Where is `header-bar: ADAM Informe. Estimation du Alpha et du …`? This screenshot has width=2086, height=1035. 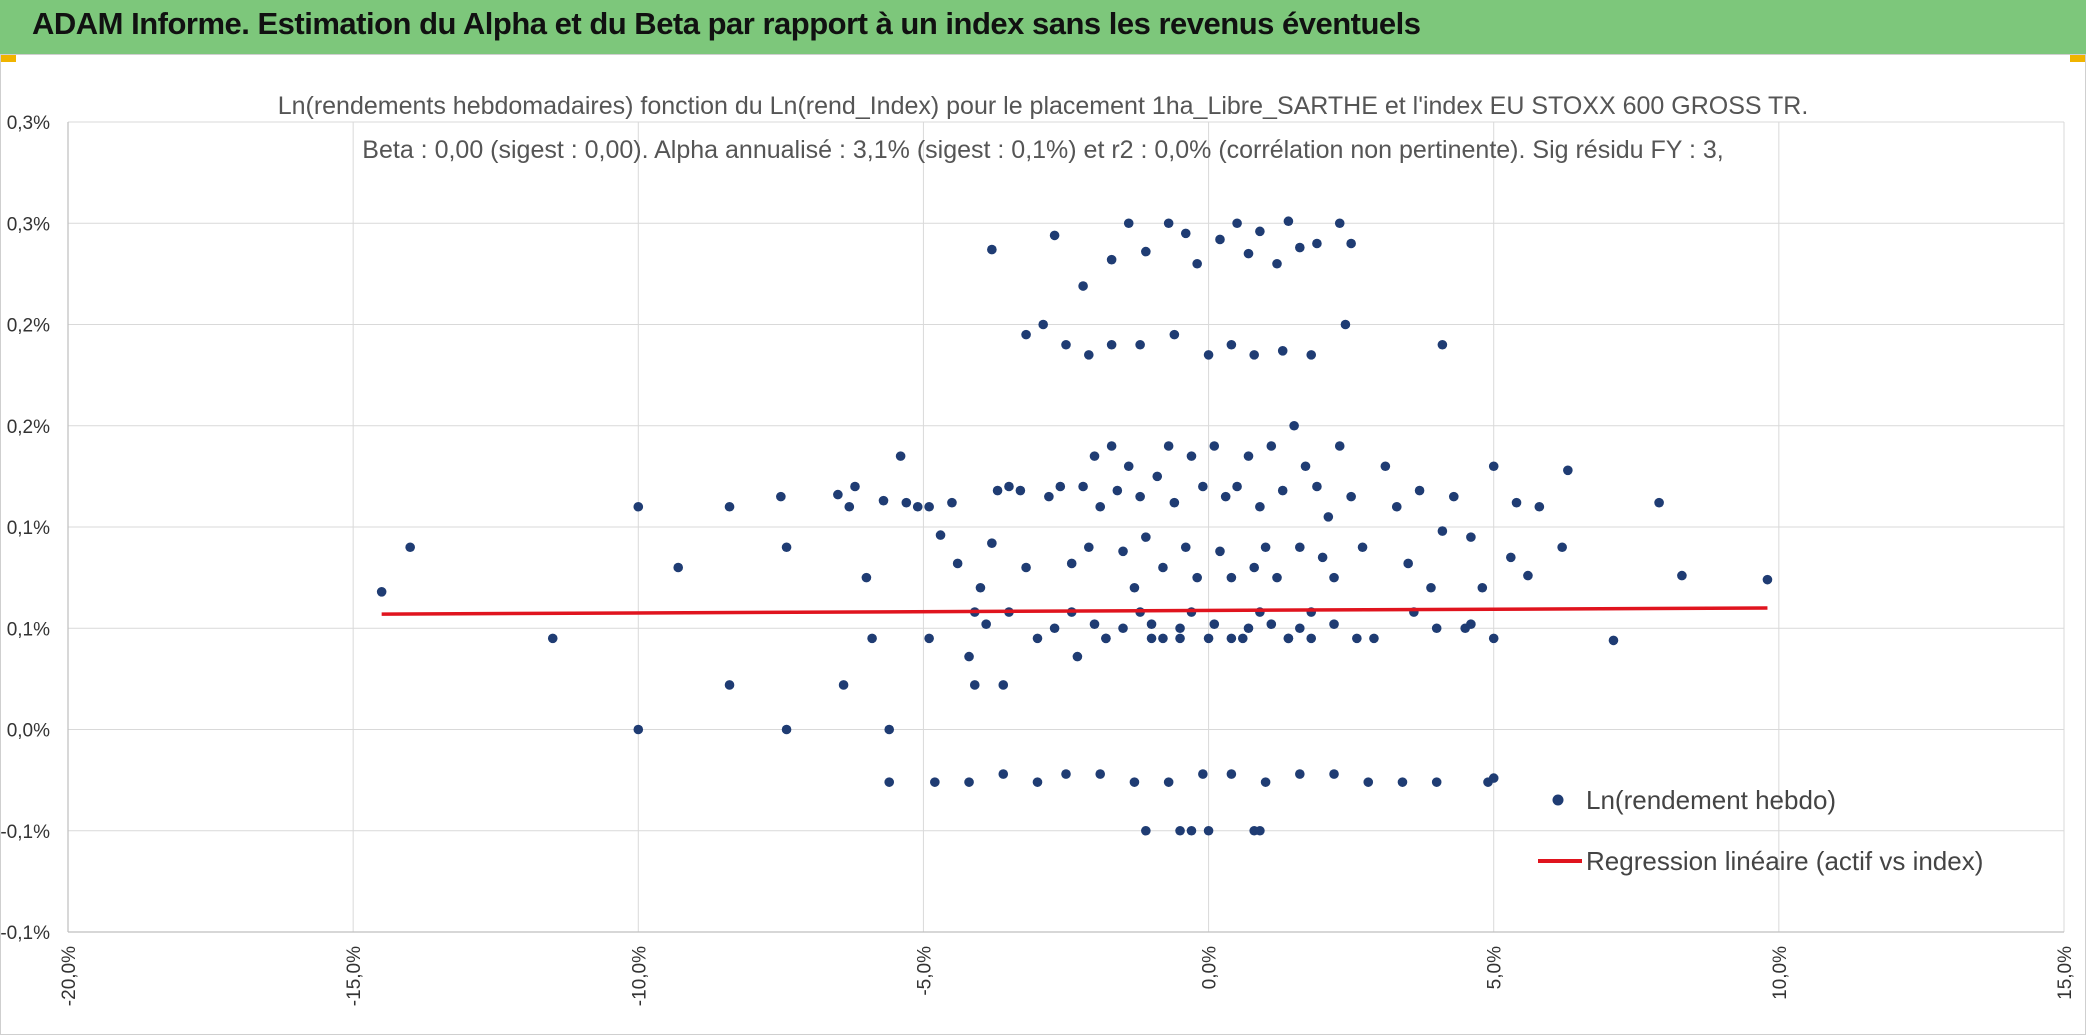 header-bar: ADAM Informe. Estimation du Alpha et du … is located at coordinates (1043, 27).